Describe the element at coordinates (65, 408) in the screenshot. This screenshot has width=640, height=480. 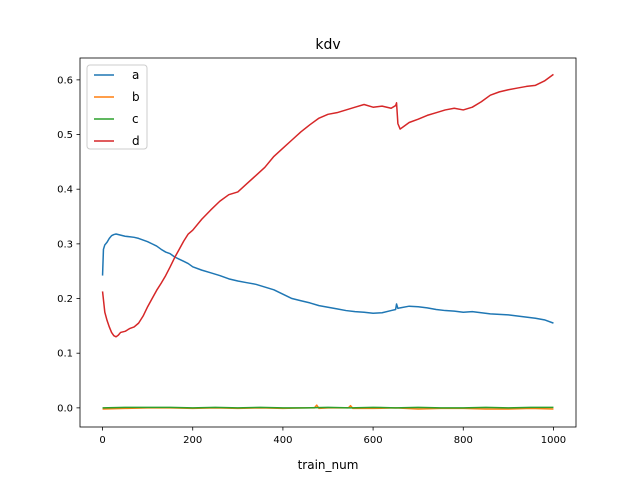
I see `y-tick-label: 0.0` at that location.